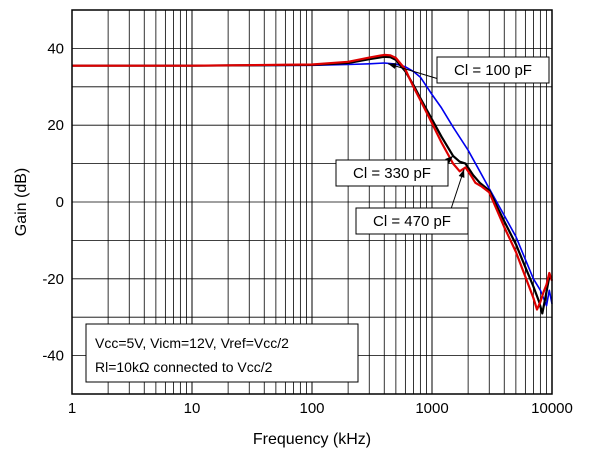 The image size is (592, 454). Describe the element at coordinates (53, 356) in the screenshot. I see `y-tick-label: -40` at that location.